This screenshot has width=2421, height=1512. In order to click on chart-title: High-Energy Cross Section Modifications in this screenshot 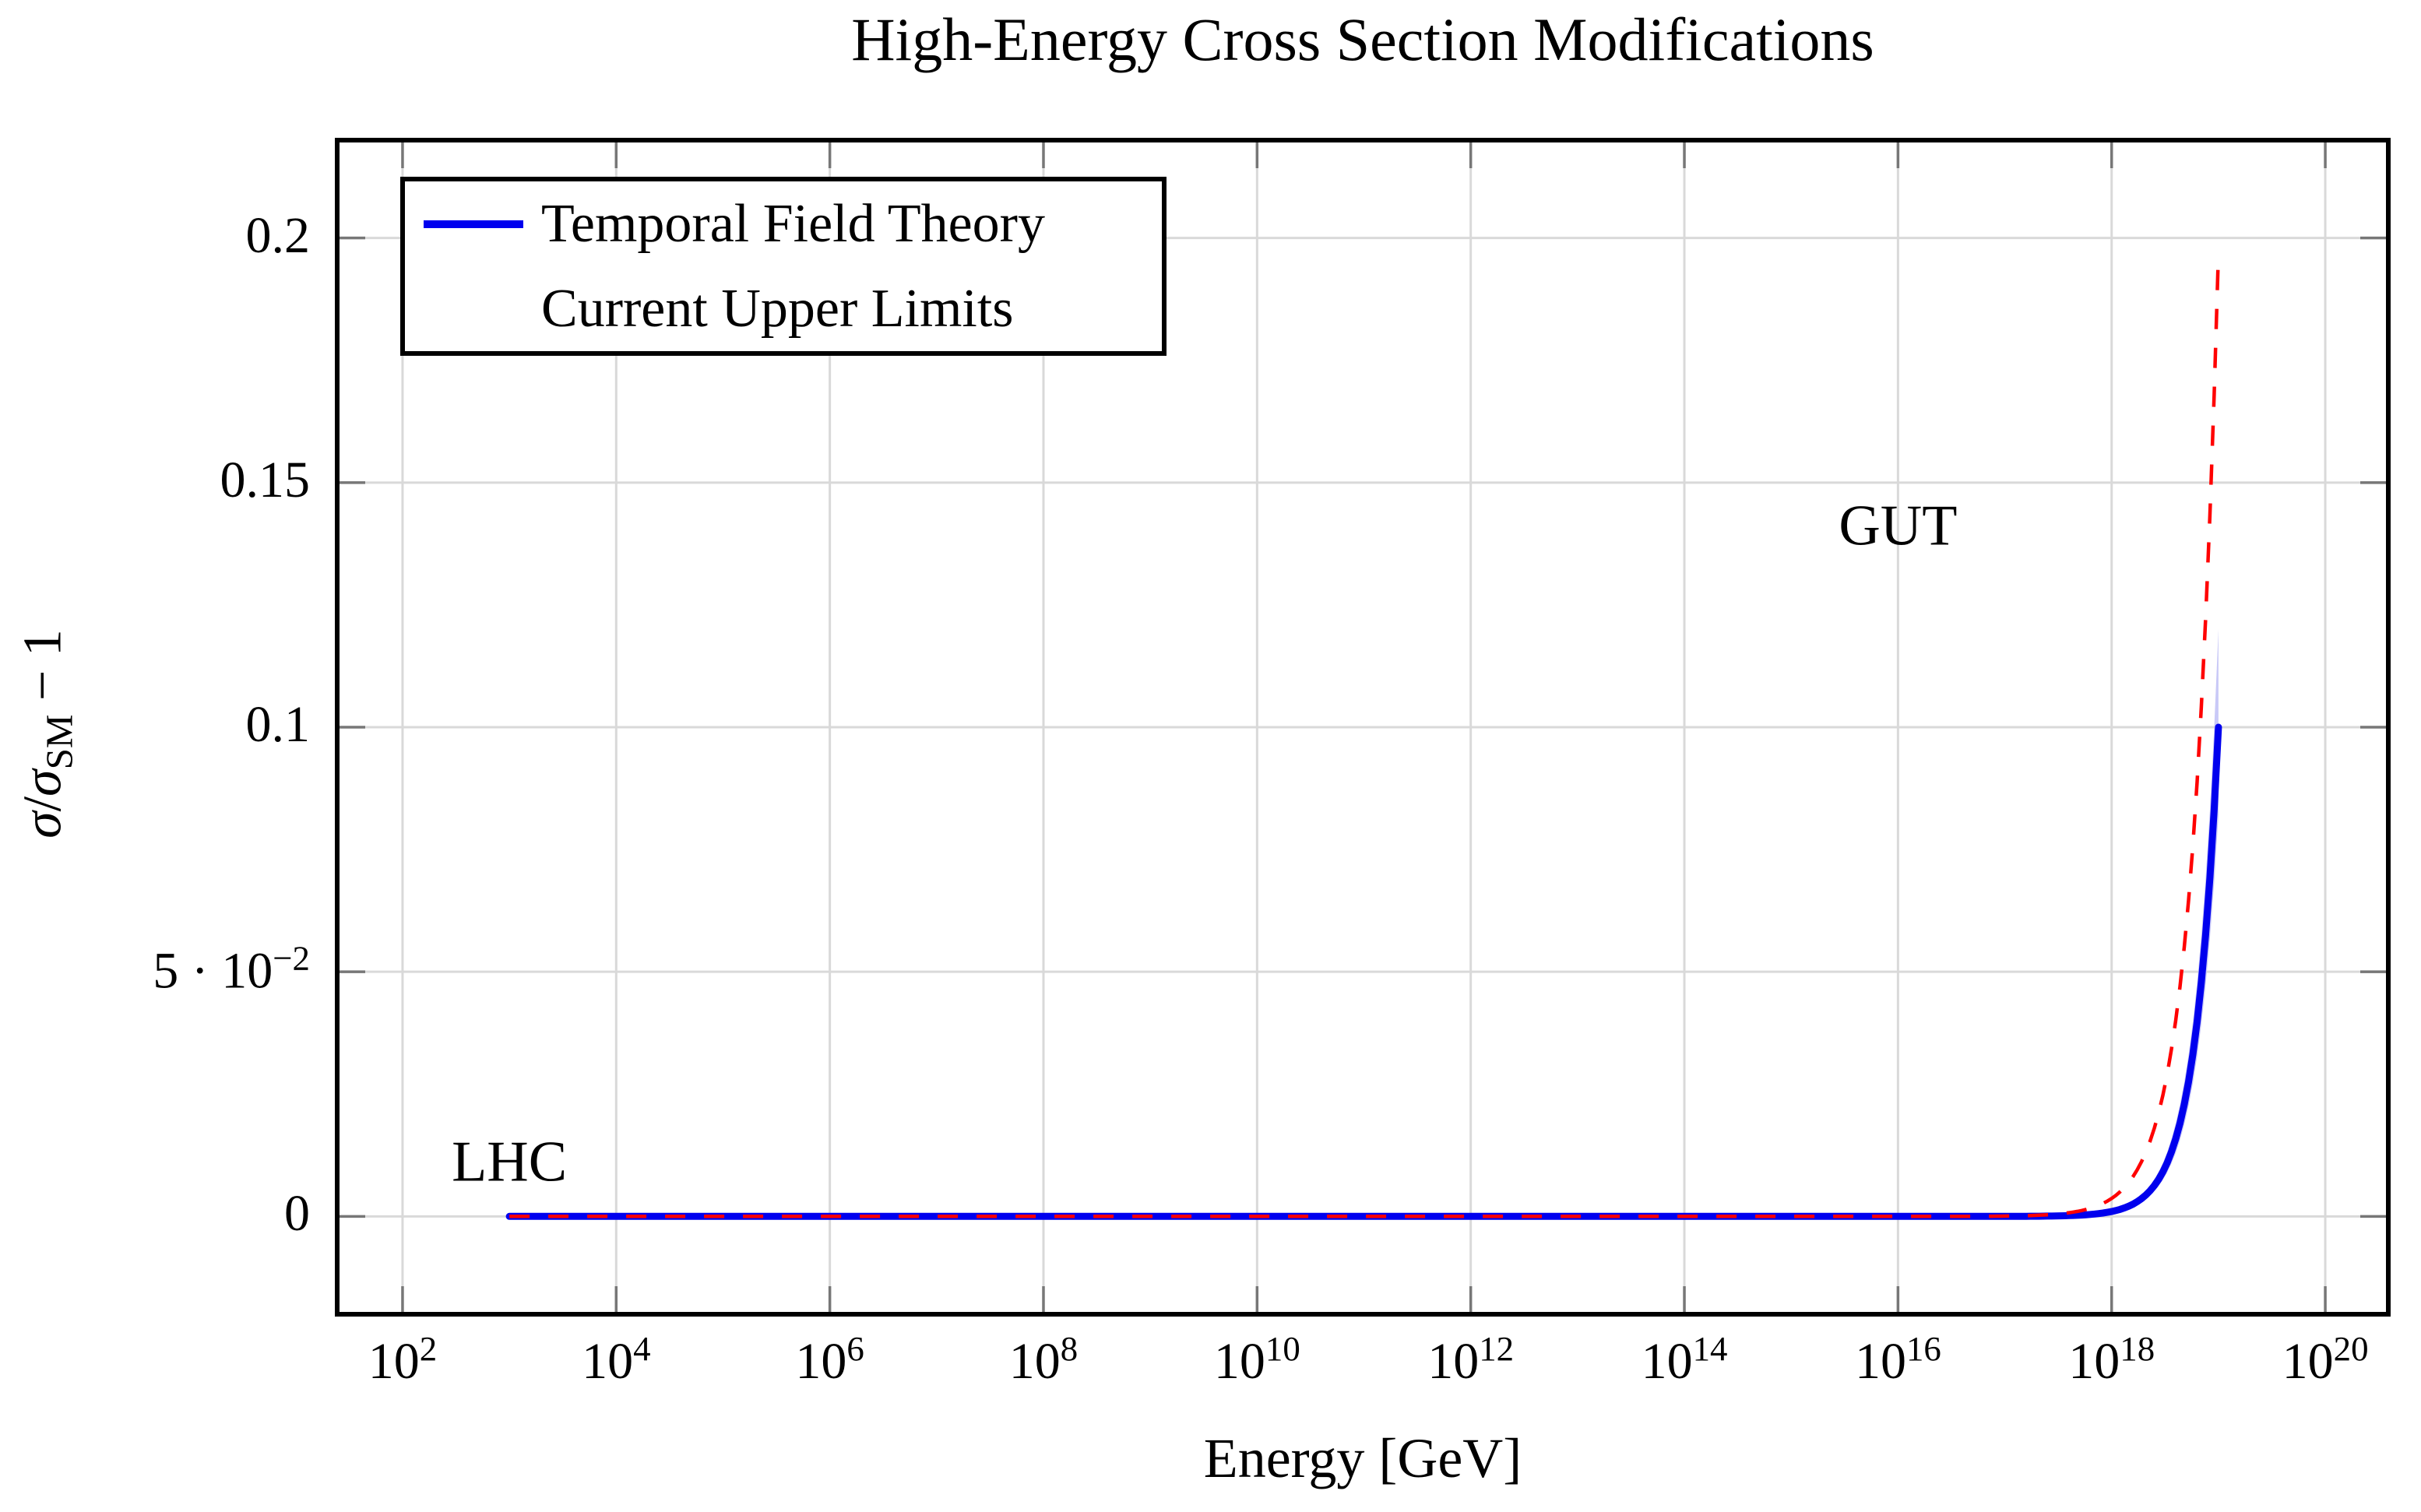, I will do `click(1362, 39)`.